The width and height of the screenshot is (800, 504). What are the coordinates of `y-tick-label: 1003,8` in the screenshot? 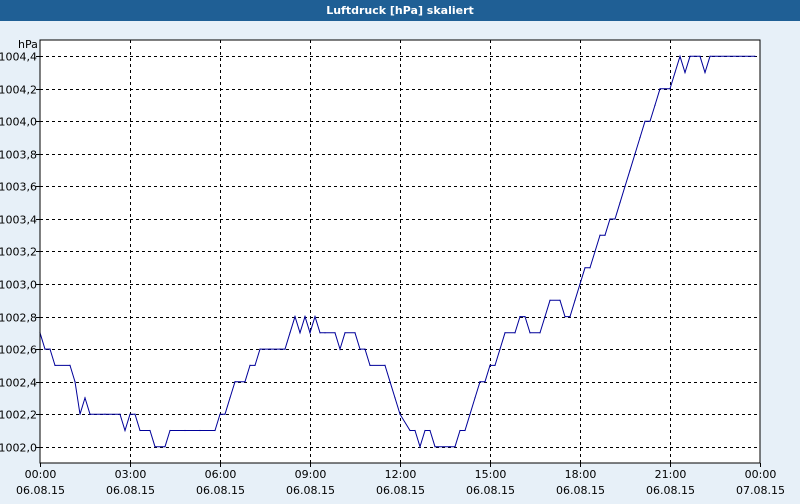 It's located at (18, 155).